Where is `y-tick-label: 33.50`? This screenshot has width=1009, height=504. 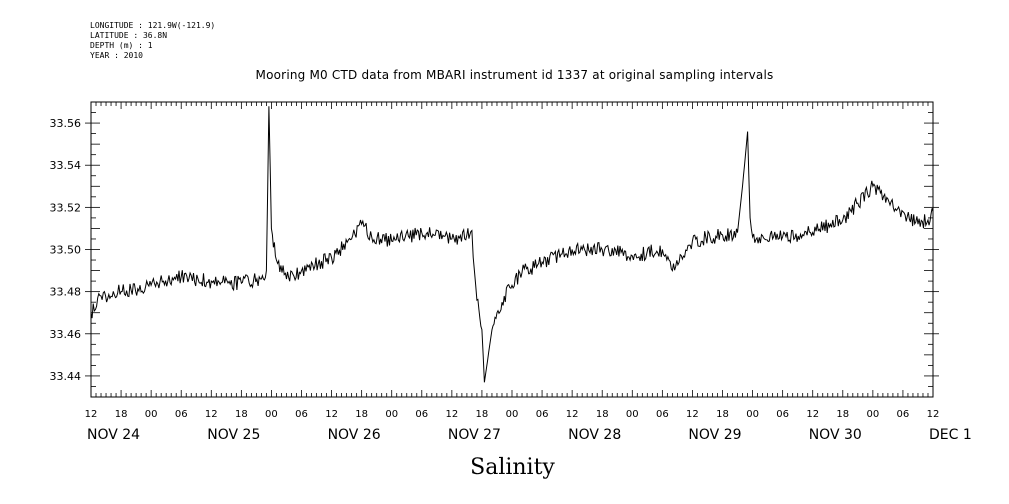
y-tick-label: 33.50 is located at coordinates (66, 250).